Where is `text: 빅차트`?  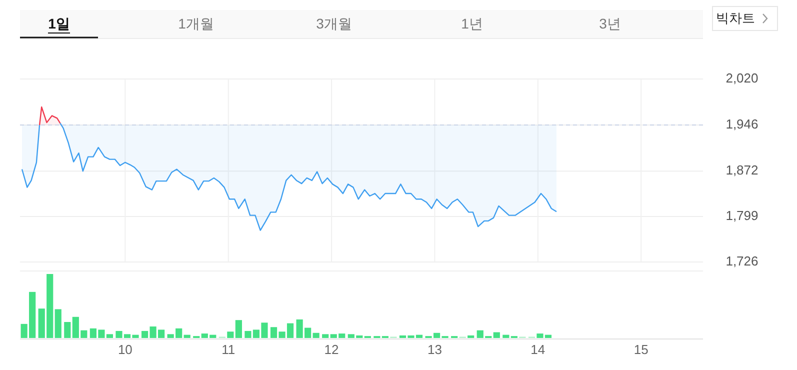 text: 빅차트 is located at coordinates (735, 18).